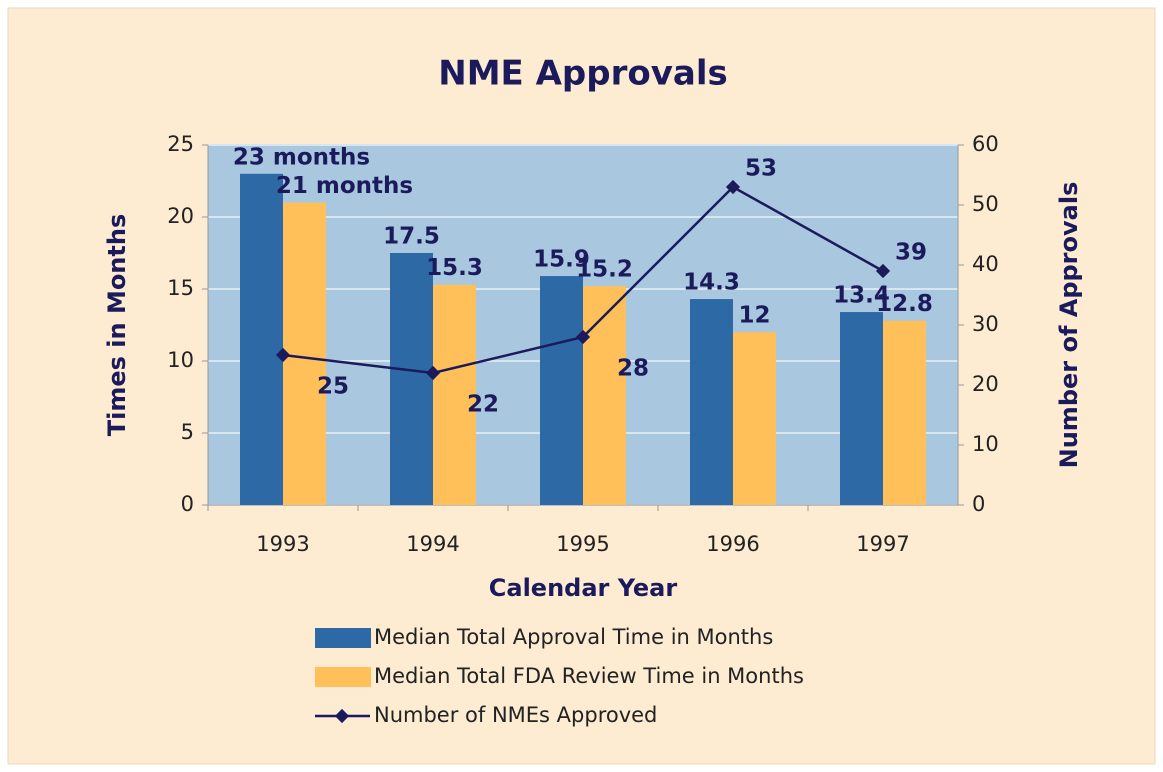  I want to click on y-tick-label: 10, so click(180, 360).